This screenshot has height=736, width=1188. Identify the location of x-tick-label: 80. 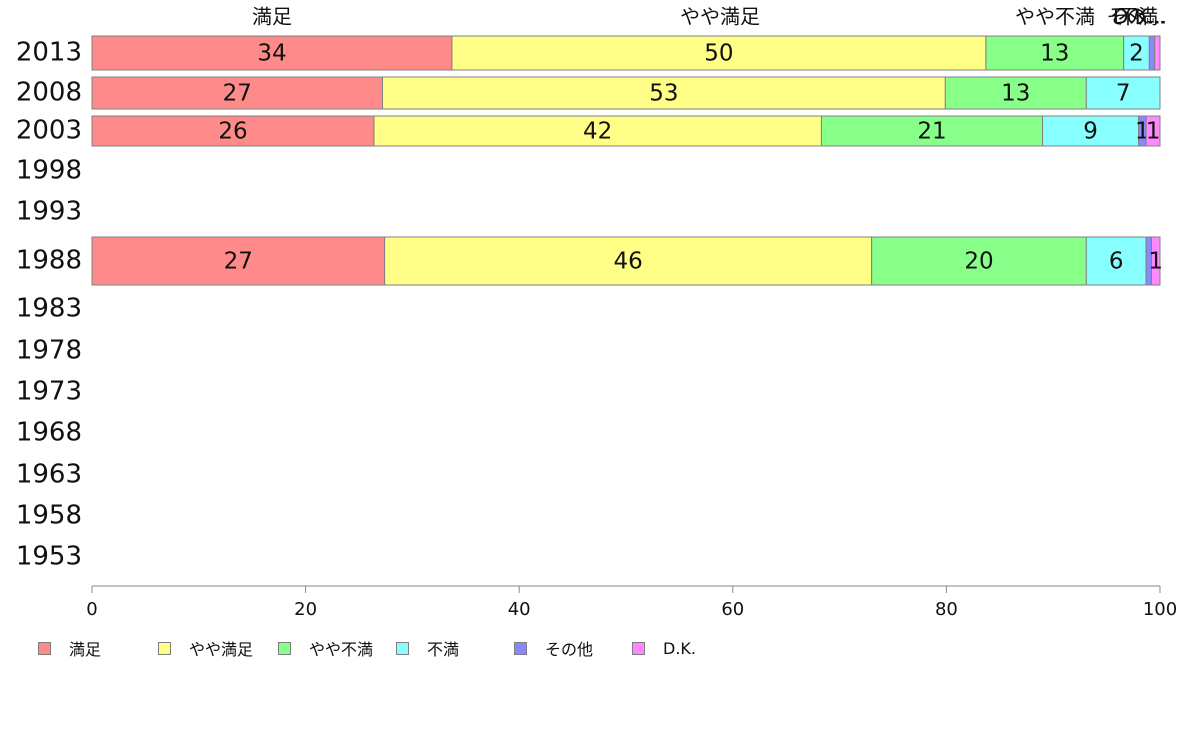
(946, 609).